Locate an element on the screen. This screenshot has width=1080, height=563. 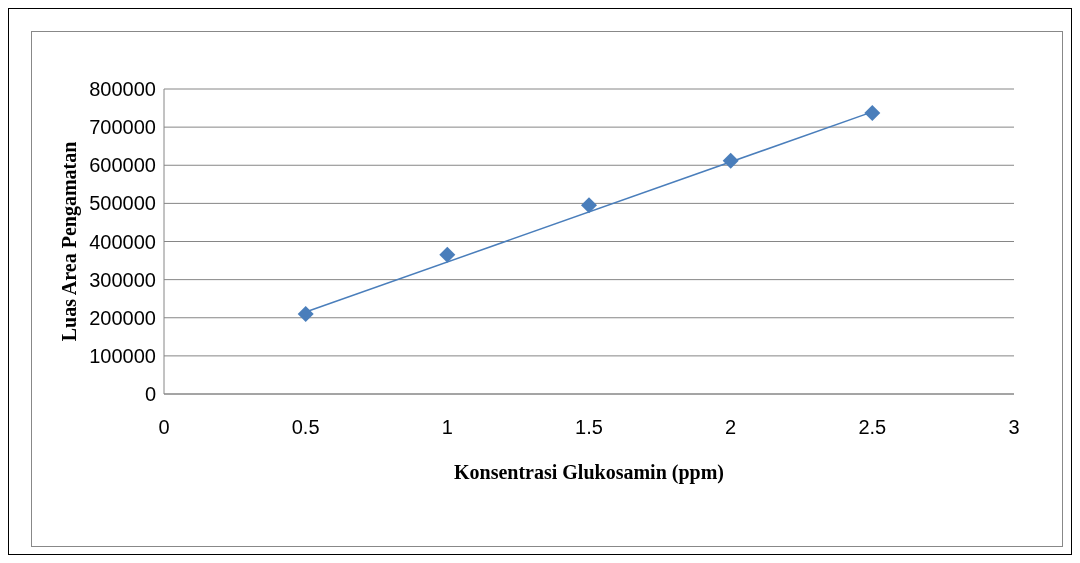
y-tick-label: 400000 is located at coordinates (122, 241).